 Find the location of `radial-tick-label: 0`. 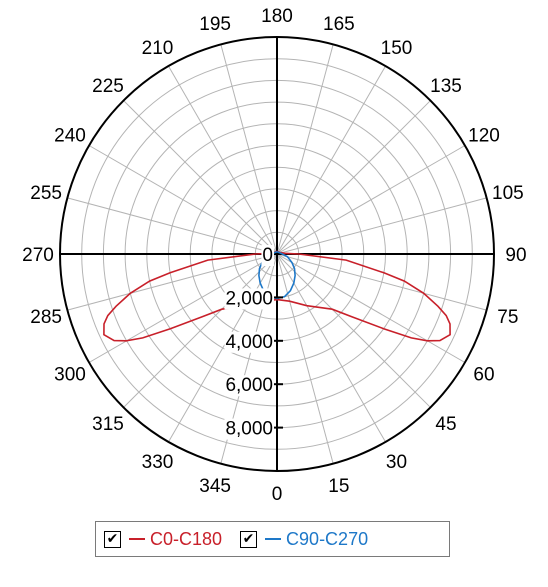

radial-tick-label: 0 is located at coordinates (267, 255).